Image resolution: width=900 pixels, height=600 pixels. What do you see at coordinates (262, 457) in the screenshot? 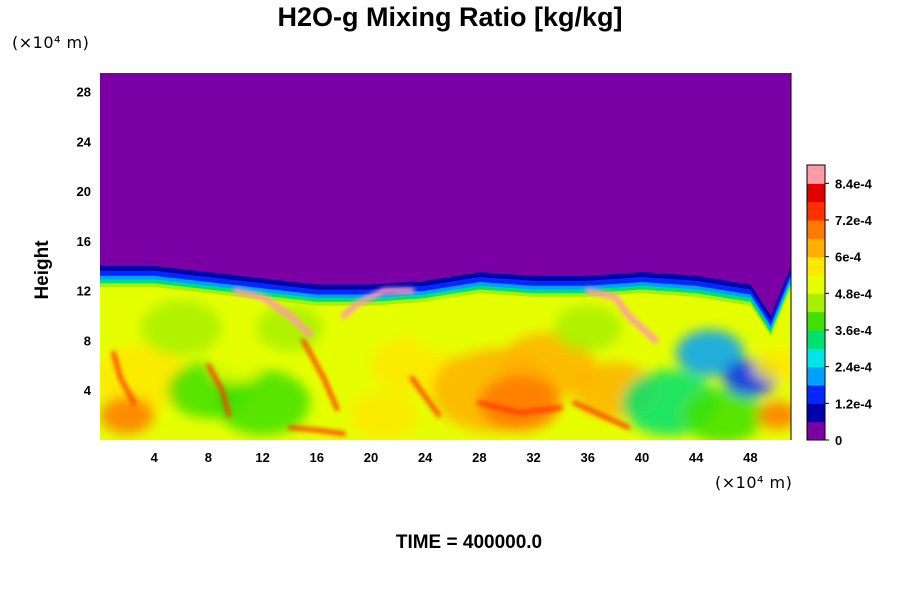
I see `x-tick-label: 12` at bounding box center [262, 457].